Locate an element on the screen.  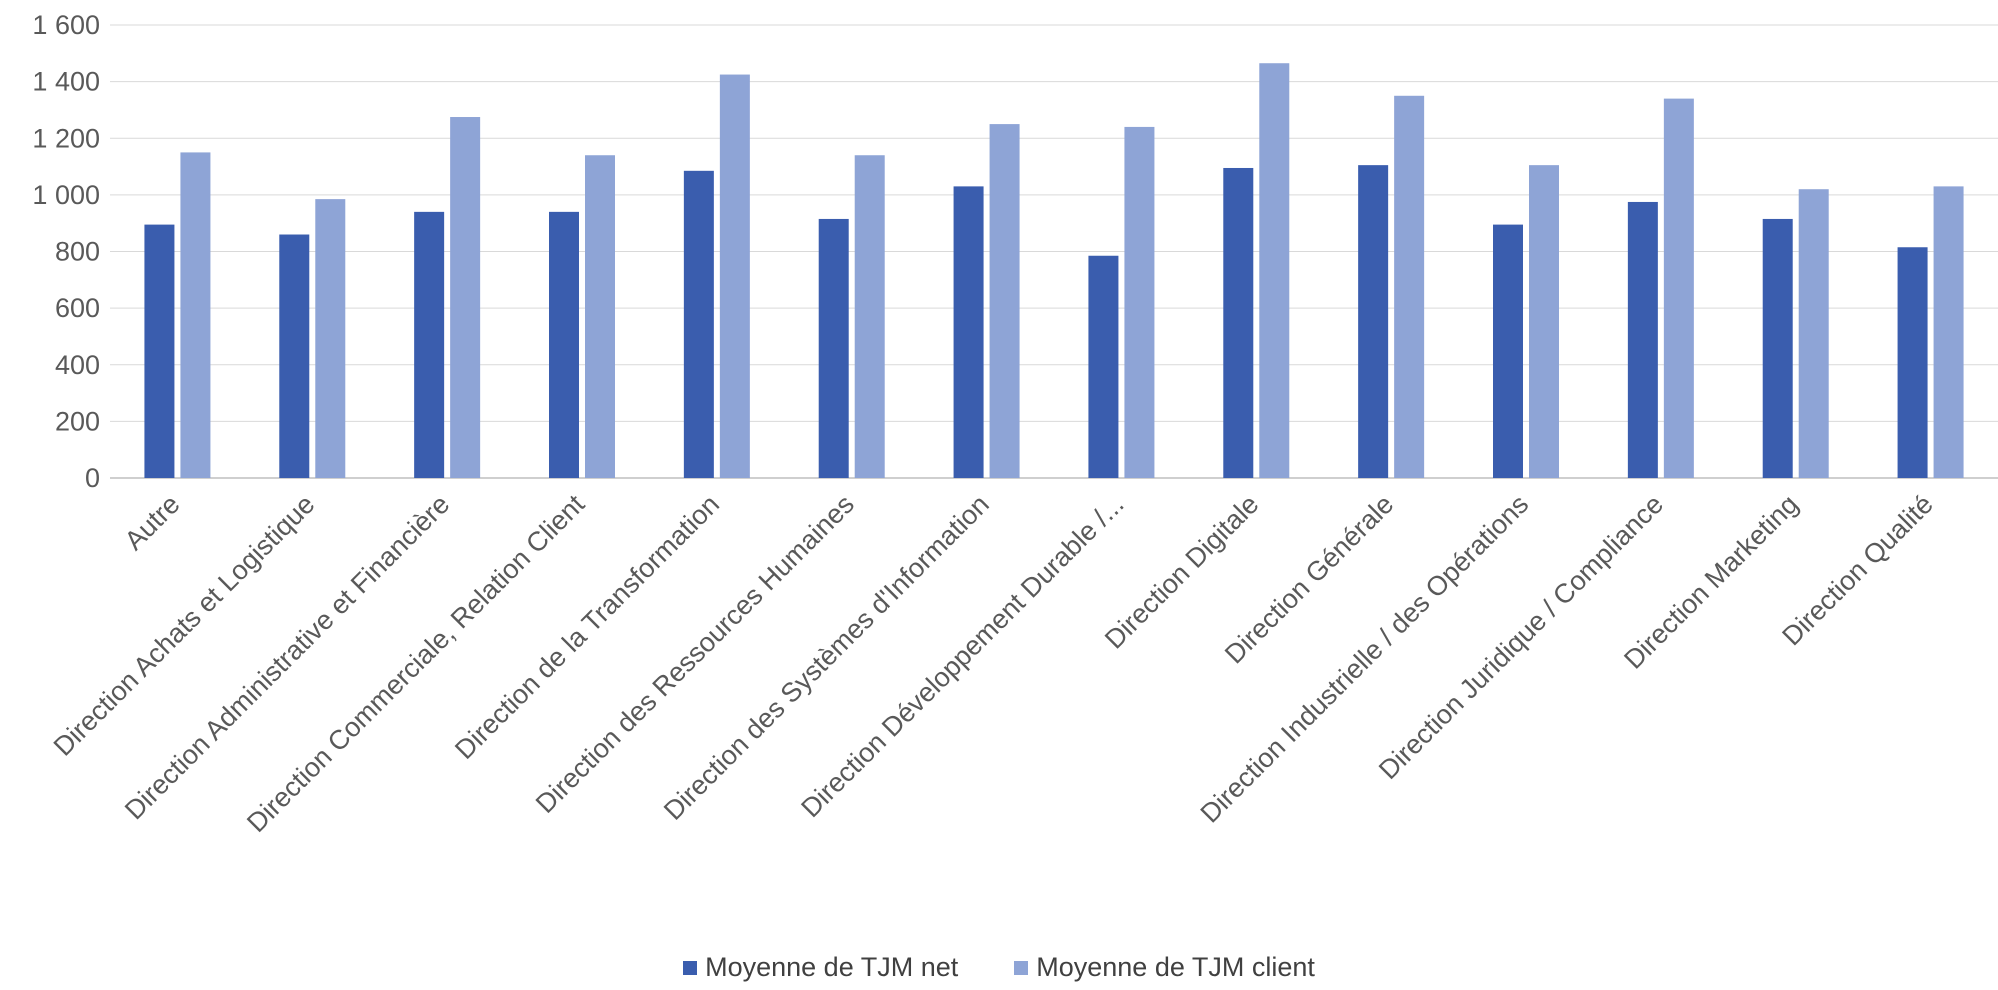
x-tick-label: Autre is located at coordinates (152, 522).